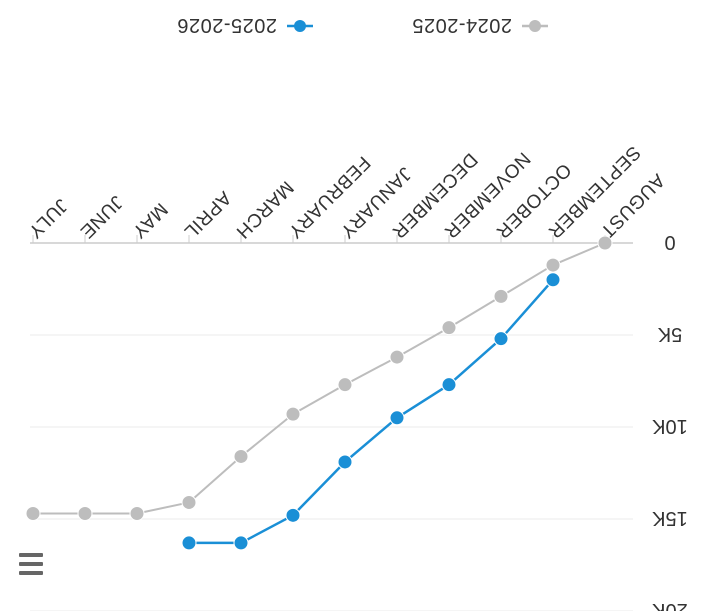 This screenshot has height=611, width=703. I want to click on y-tick-label: 0, so click(669, 242).